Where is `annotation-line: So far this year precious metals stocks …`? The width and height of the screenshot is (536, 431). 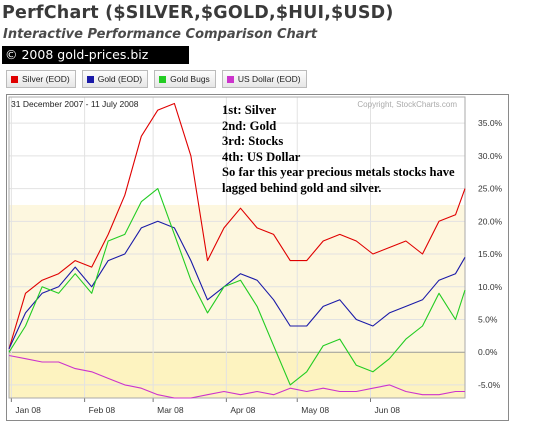
annotation-line: So far this year precious metals stocks … is located at coordinates (338, 172).